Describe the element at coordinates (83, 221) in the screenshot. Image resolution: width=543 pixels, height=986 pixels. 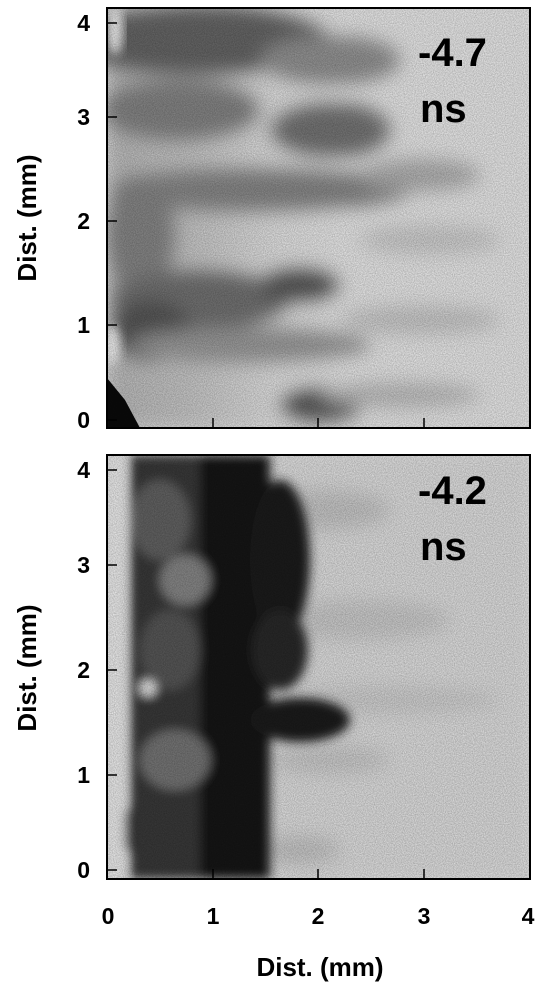
I see `top-ytick-2: 2` at that location.